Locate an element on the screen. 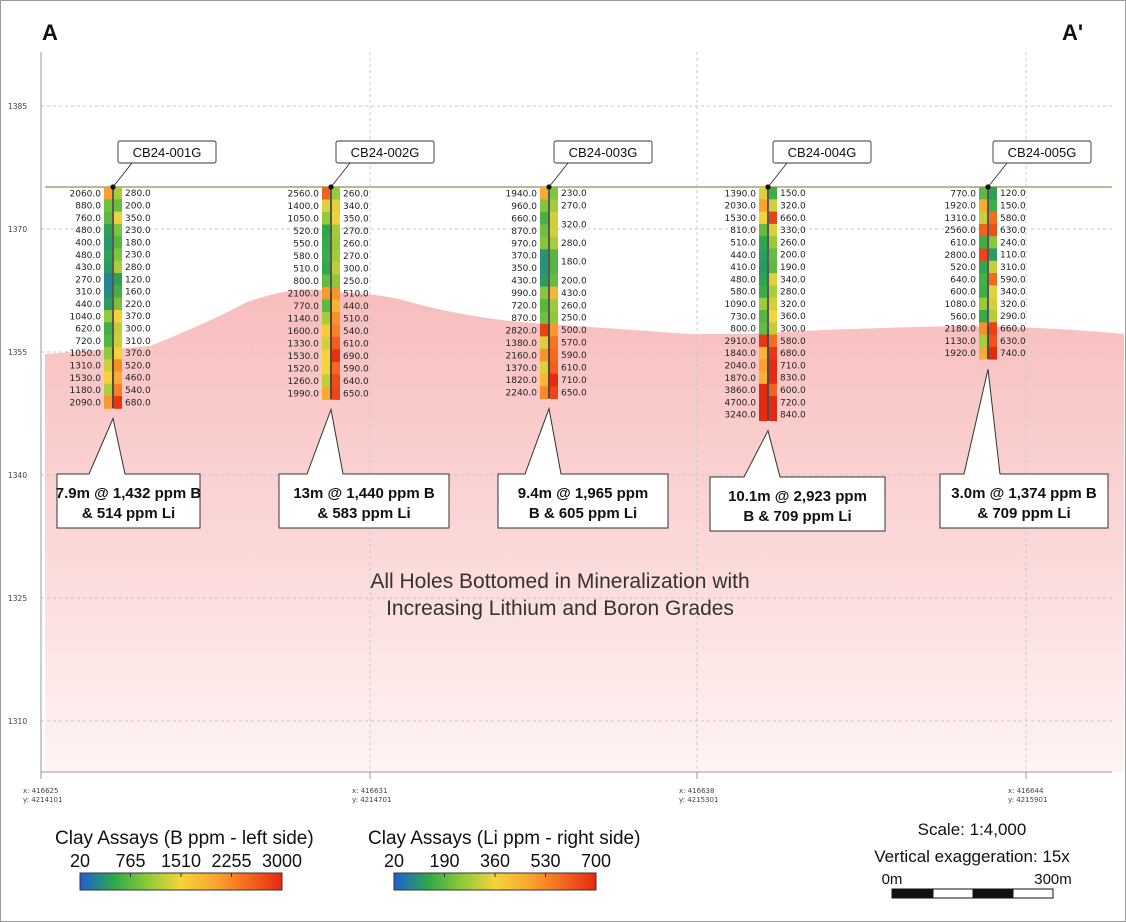 The image size is (1126, 922). boron-value: 720.0 is located at coordinates (524, 307).